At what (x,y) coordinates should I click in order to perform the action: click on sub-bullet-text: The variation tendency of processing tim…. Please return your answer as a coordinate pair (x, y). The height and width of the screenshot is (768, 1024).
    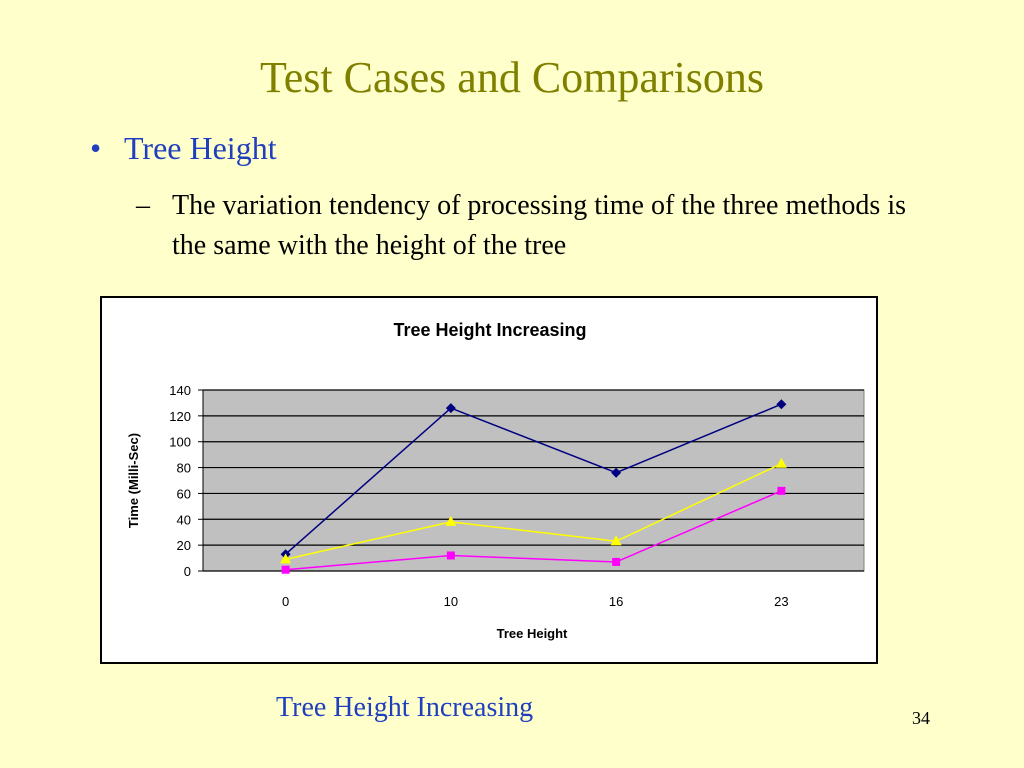
    Looking at the image, I should click on (539, 225).